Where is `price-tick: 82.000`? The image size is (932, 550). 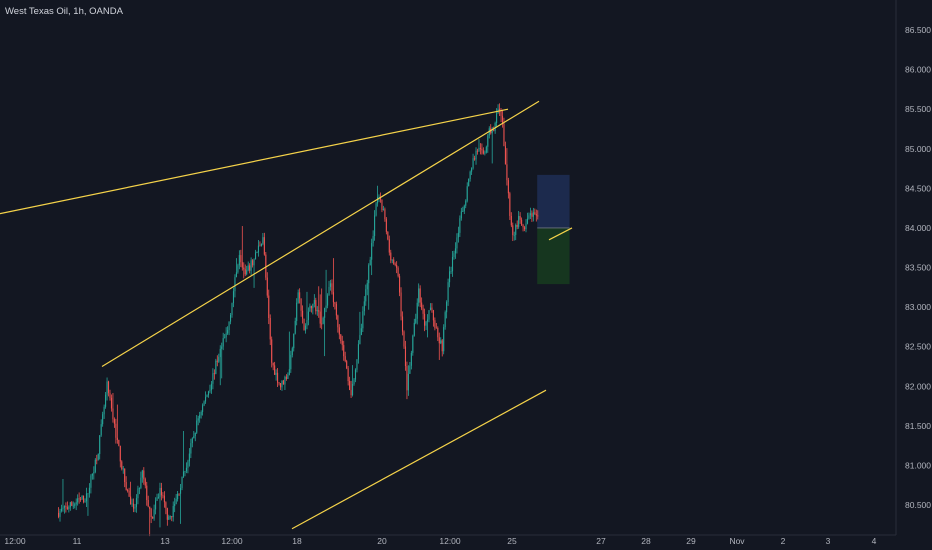
price-tick: 82.000 is located at coordinates (918, 386).